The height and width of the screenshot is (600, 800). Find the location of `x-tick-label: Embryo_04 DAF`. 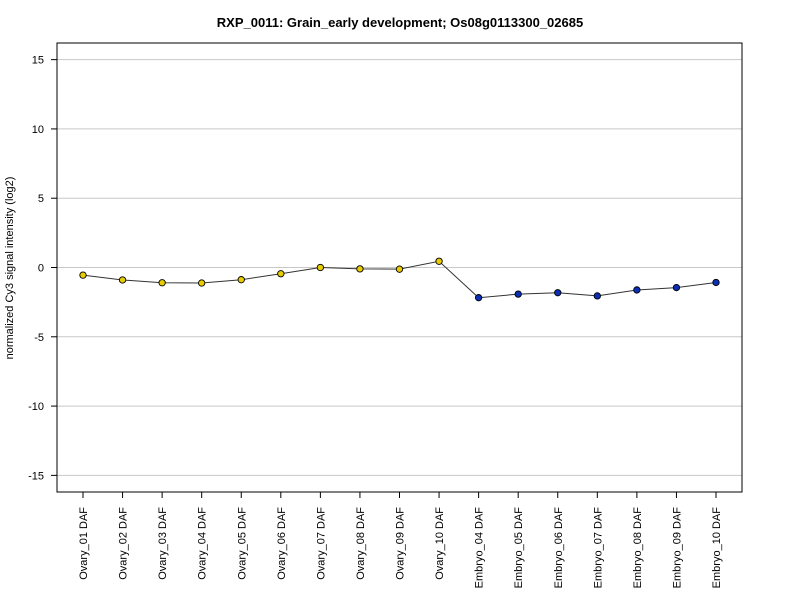

x-tick-label: Embryo_04 DAF is located at coordinates (480, 548).